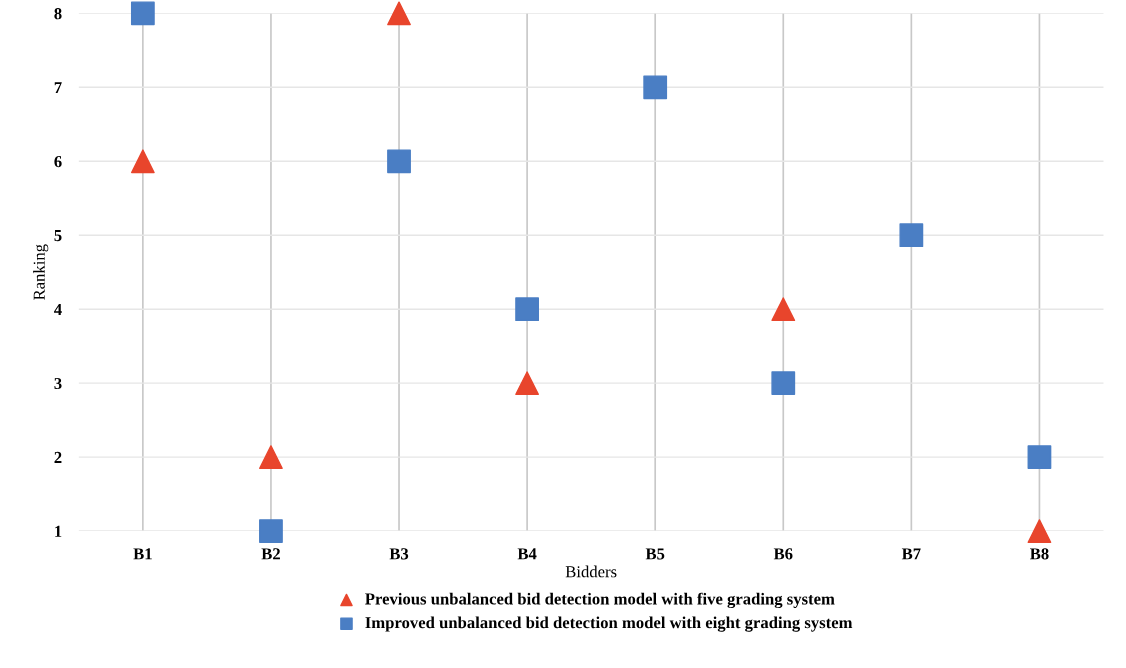 The image size is (1126, 668). What do you see at coordinates (911, 554) in the screenshot?
I see `x-tick-label: B7` at bounding box center [911, 554].